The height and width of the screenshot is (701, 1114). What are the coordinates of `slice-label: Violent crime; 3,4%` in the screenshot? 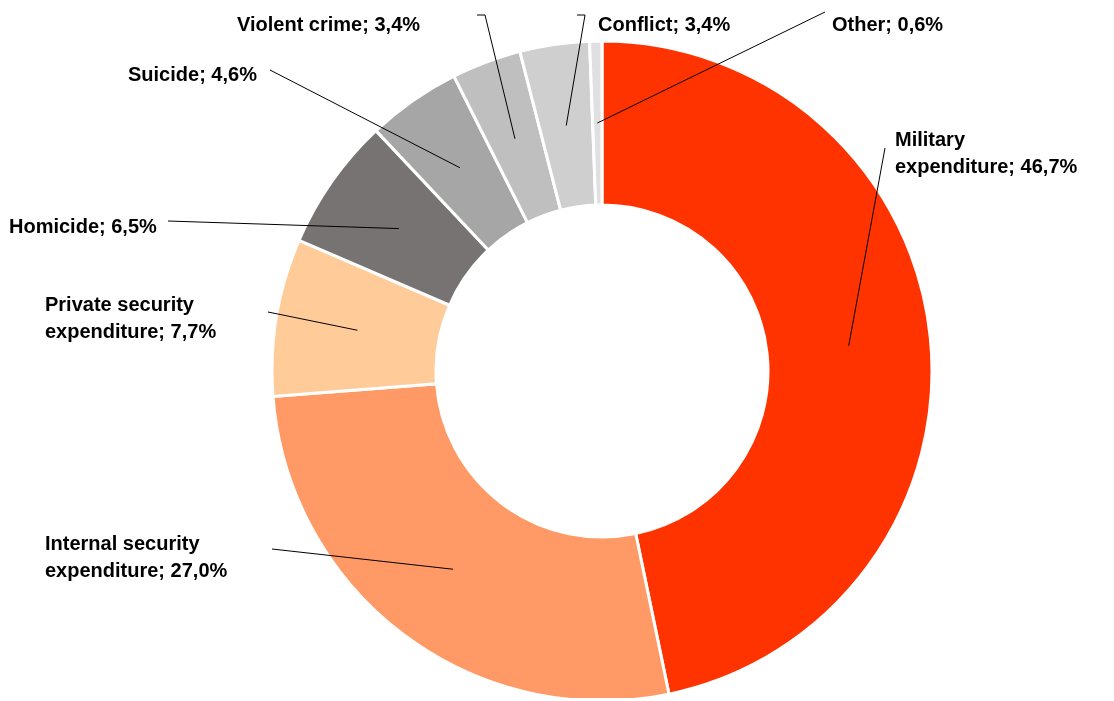 It's located at (329, 24).